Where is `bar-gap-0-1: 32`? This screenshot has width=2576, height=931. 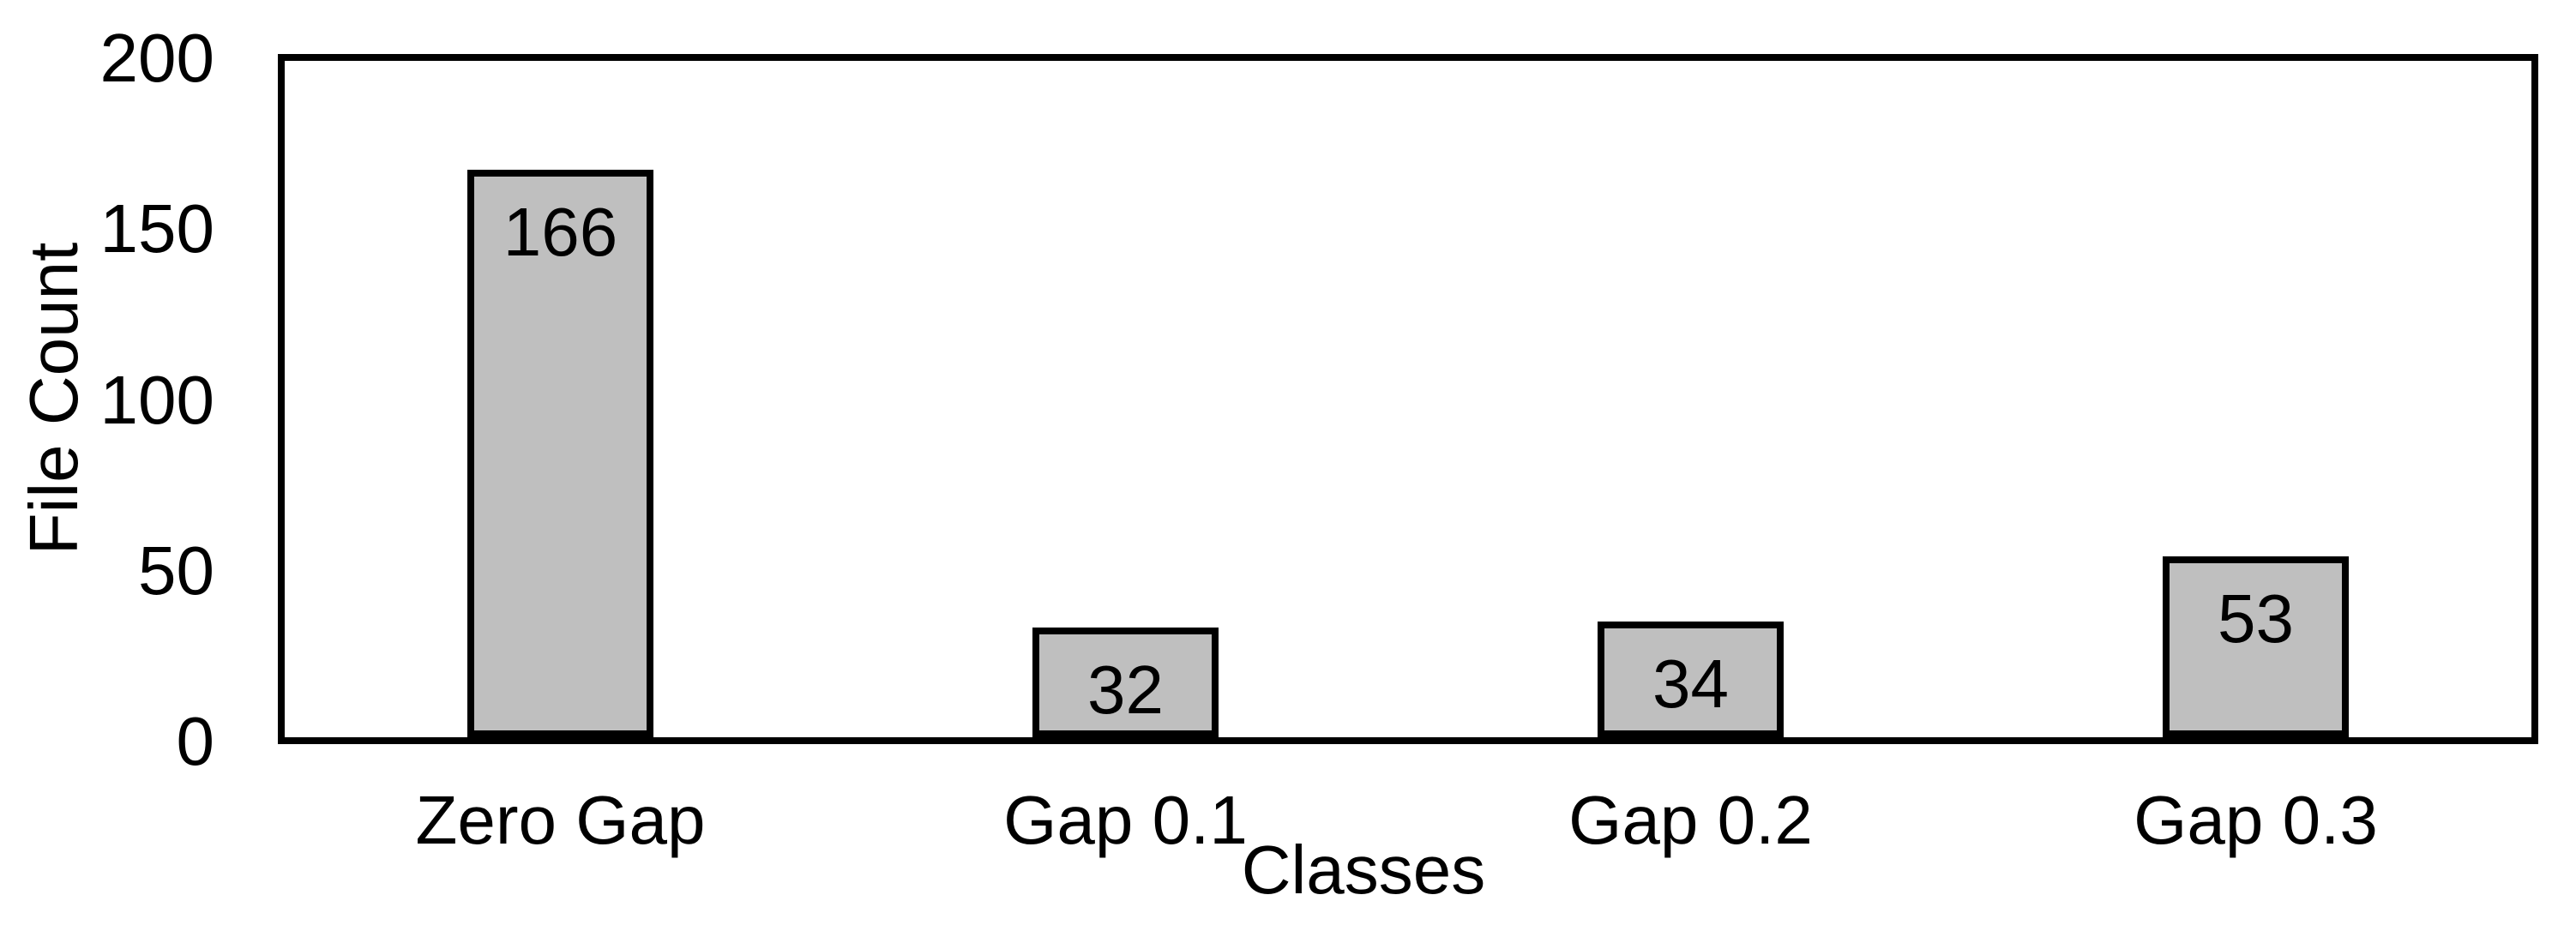 bar-gap-0-1: 32 is located at coordinates (1125, 682).